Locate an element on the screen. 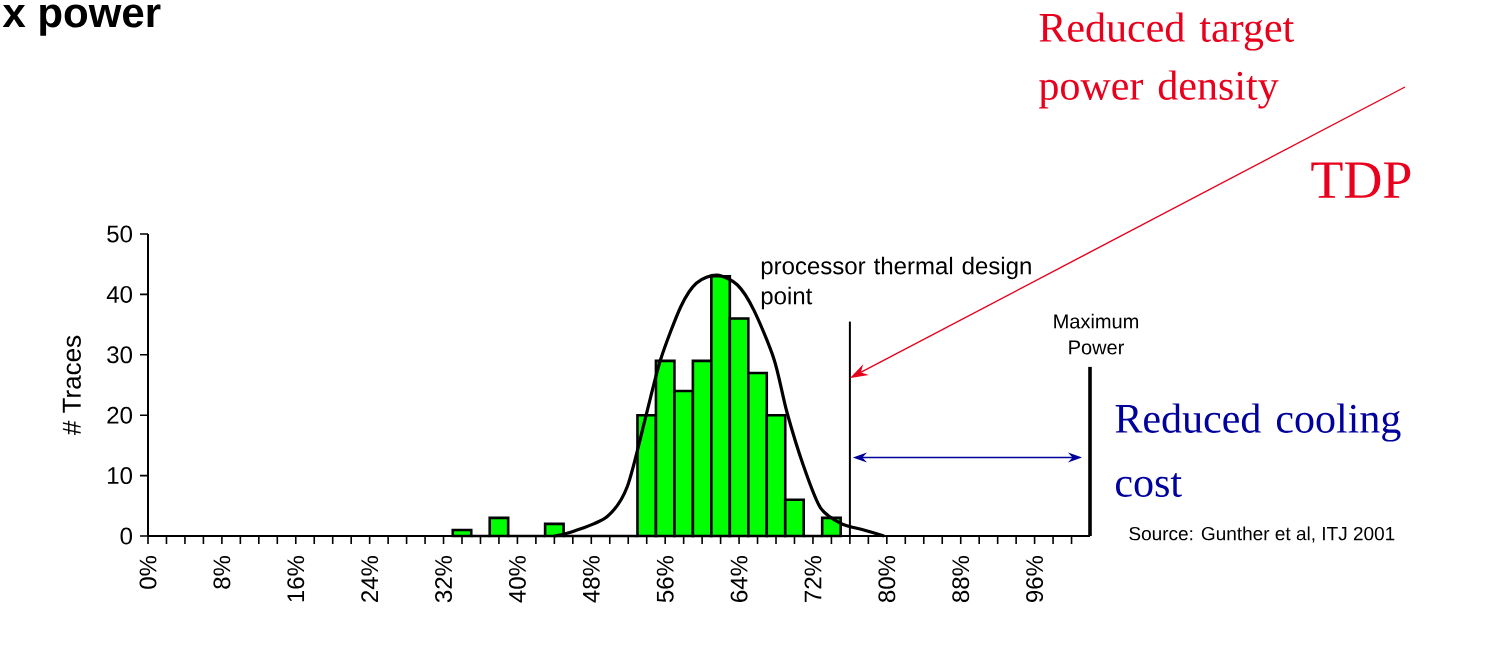  x-tick-label: 16% is located at coordinates (296, 578).